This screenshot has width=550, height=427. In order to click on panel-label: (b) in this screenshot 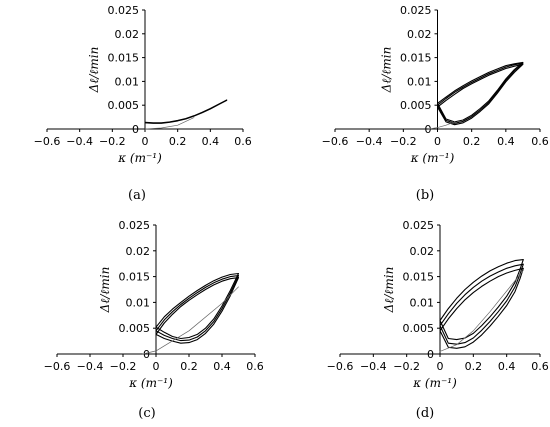, I will do `click(425, 195)`.